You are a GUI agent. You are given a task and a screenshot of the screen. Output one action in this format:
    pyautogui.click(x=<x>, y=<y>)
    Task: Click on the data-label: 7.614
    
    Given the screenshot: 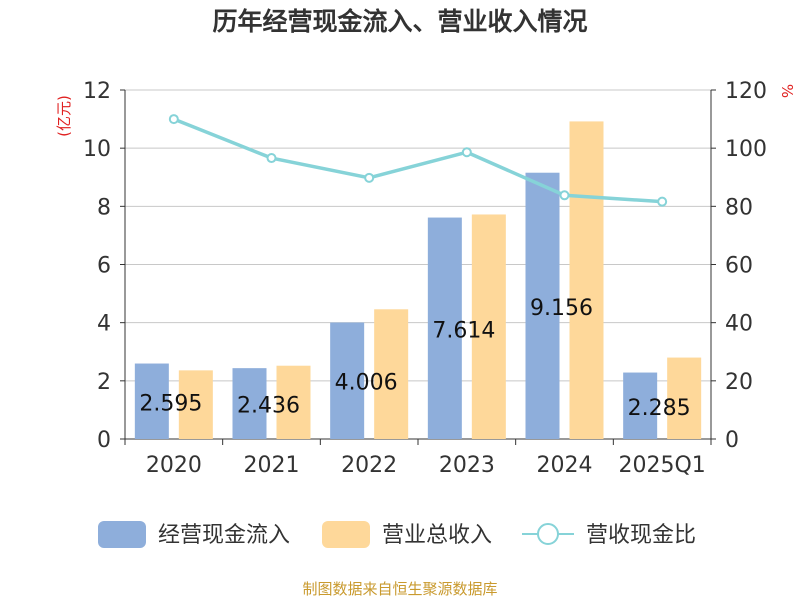 What is the action you would take?
    pyautogui.click(x=463, y=330)
    